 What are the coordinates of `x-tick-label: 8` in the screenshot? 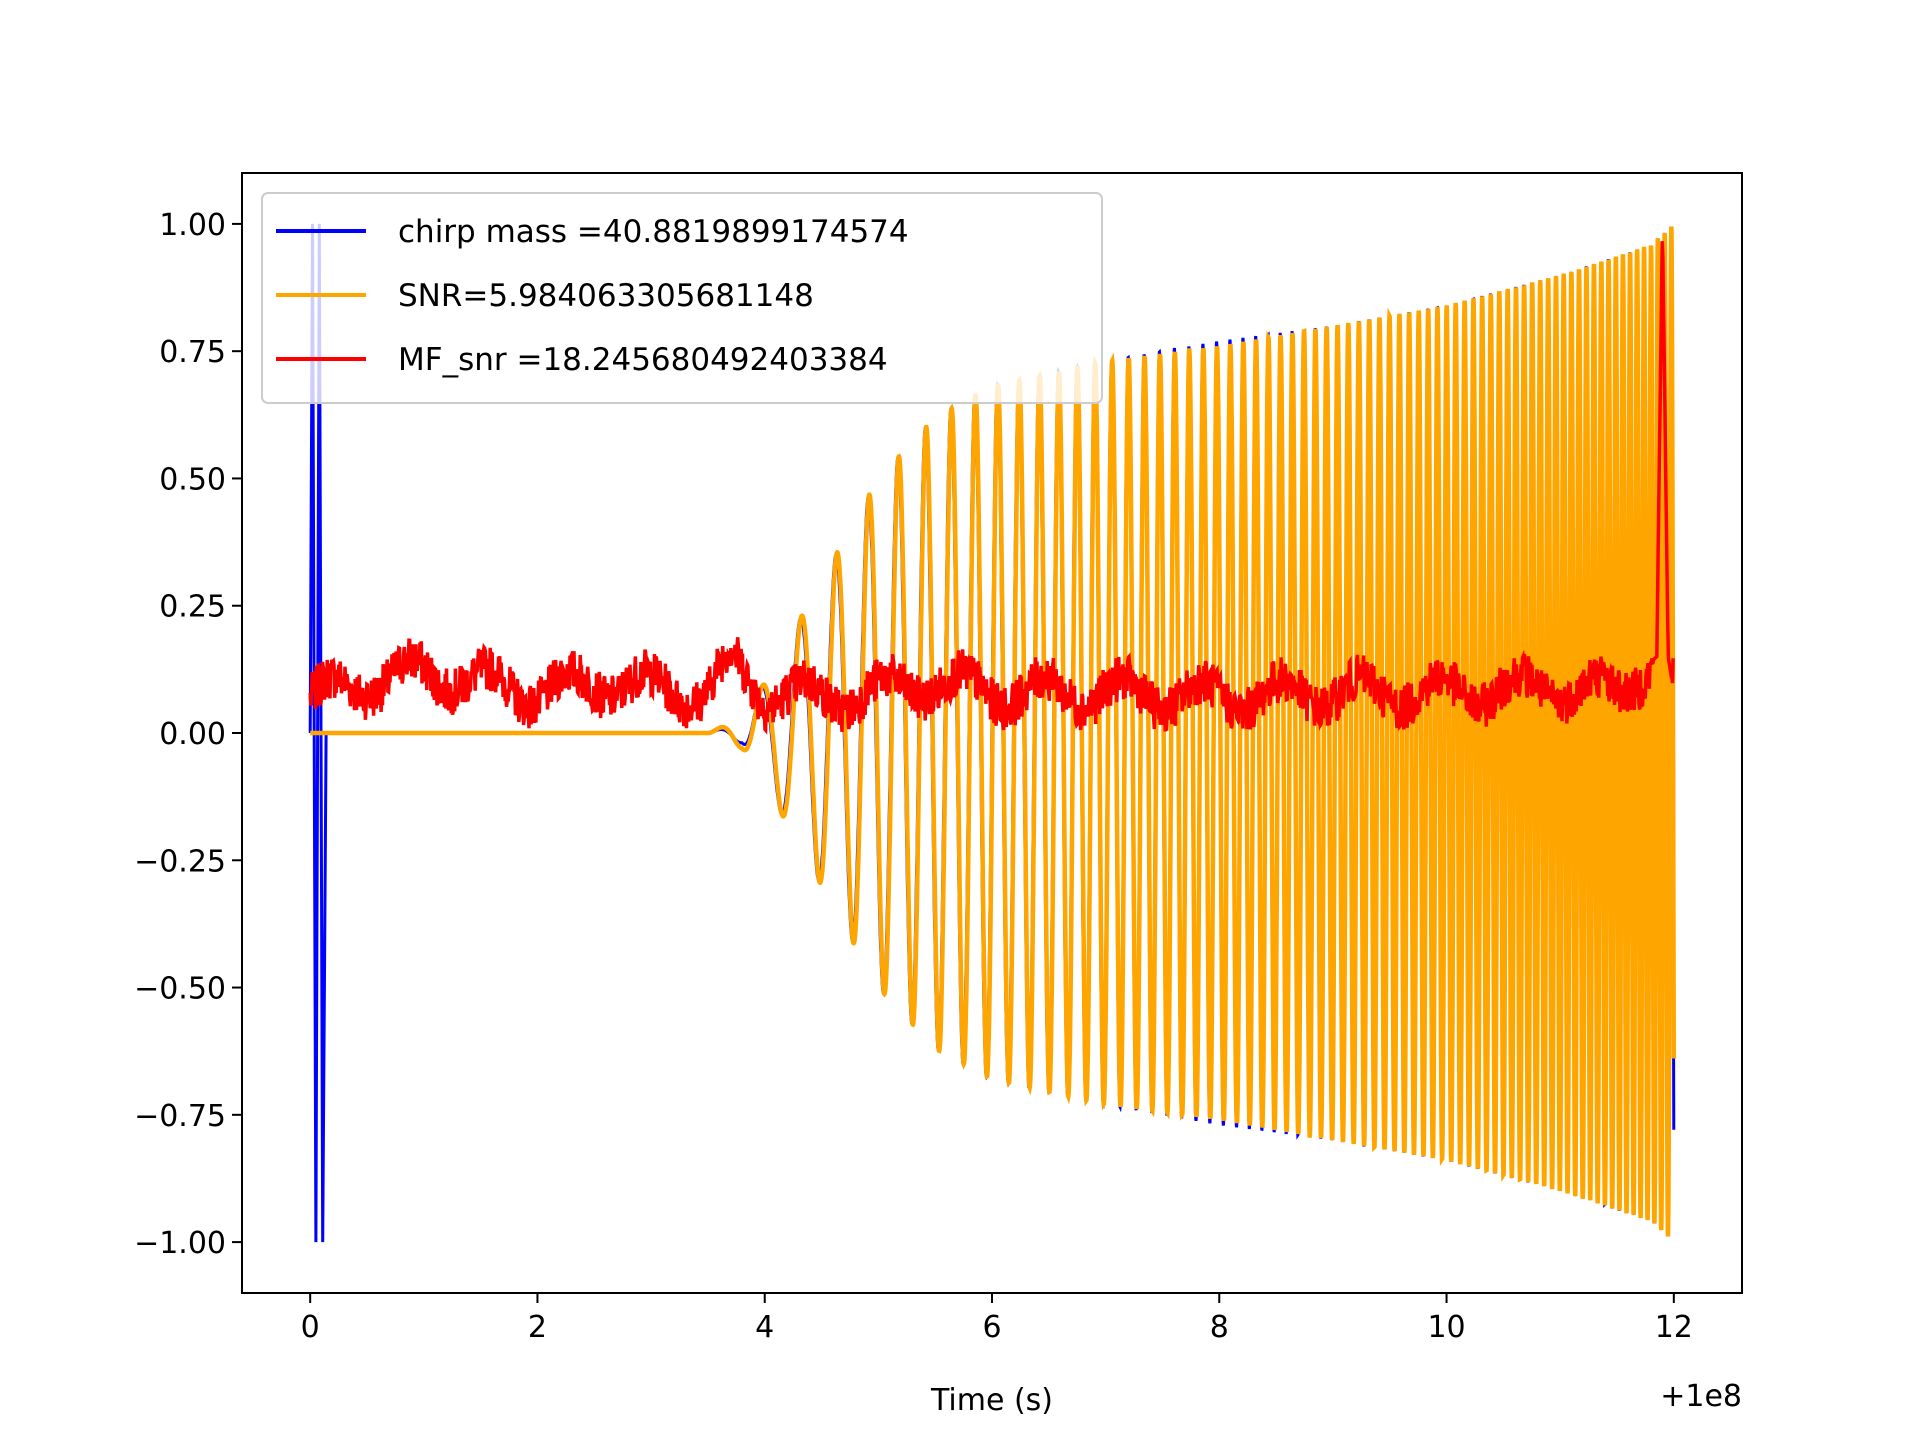 It's located at (1219, 1327).